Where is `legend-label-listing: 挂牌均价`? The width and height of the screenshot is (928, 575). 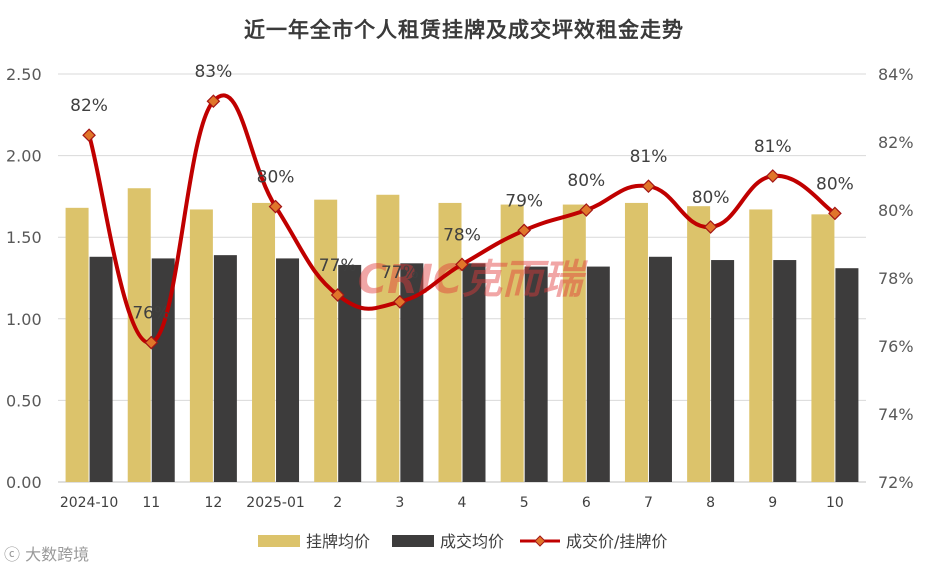
legend-label-listing: 挂牌均价 is located at coordinates (338, 541).